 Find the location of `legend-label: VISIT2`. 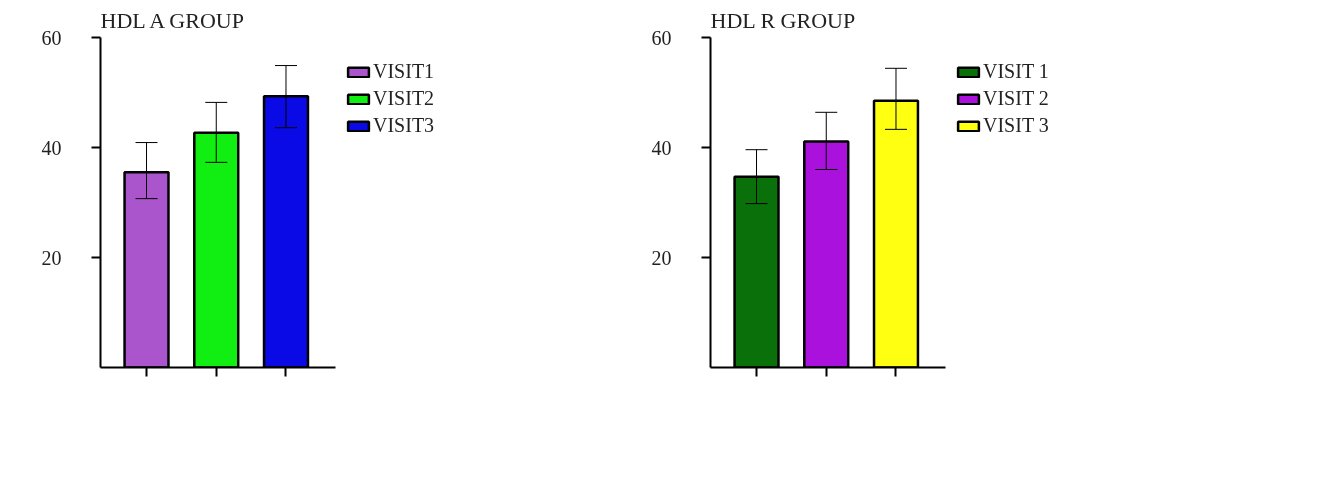

legend-label: VISIT2 is located at coordinates (404, 98).